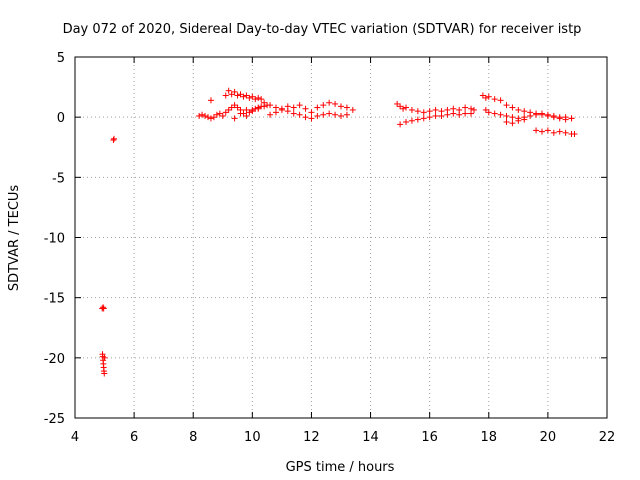  Describe the element at coordinates (134, 437) in the screenshot. I see `x-tick-label: 6` at that location.